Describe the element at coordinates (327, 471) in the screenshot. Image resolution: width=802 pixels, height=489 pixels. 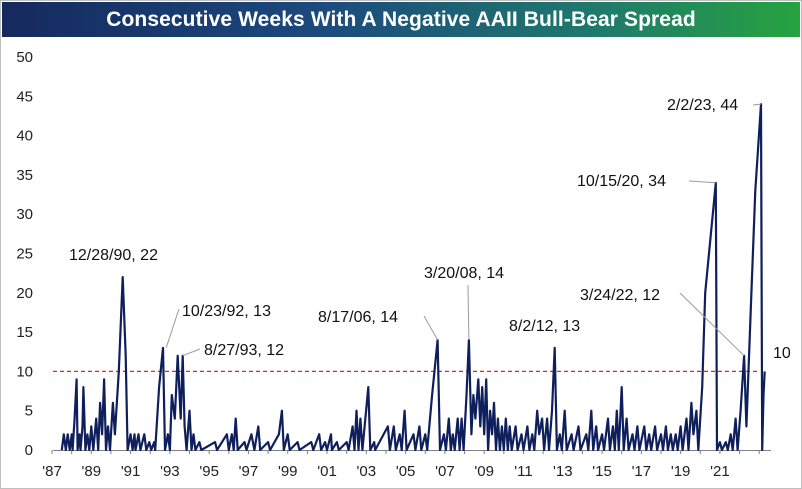
I see `x-tick-label-01: '01` at that location.